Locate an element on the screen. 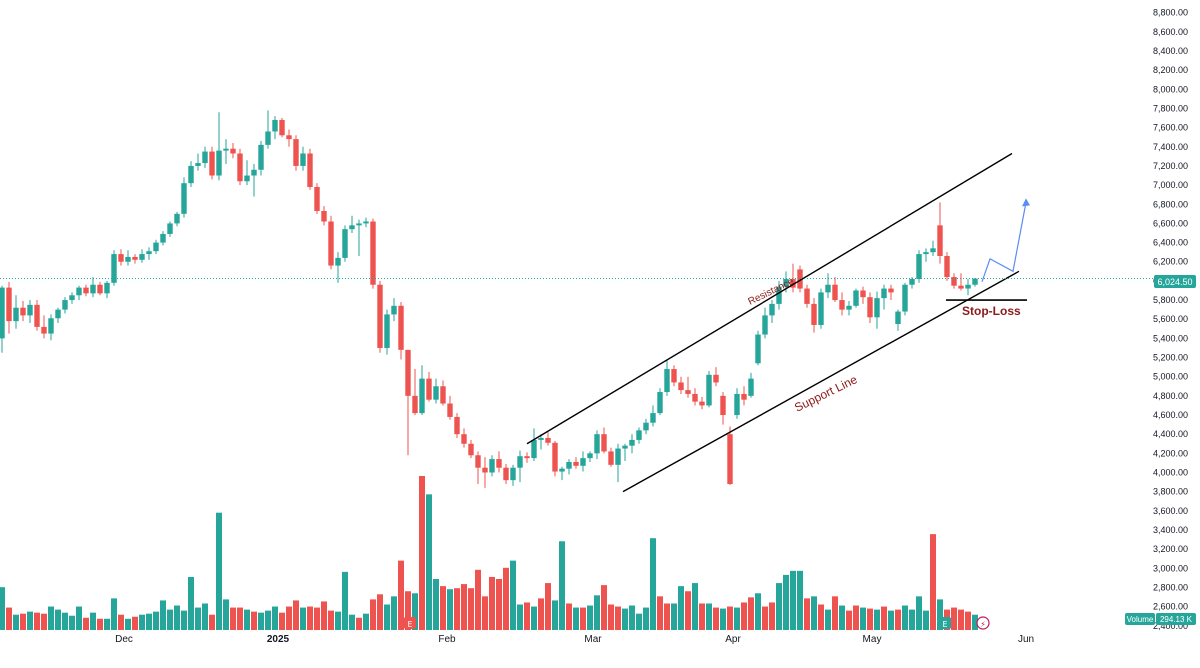  projection-path is located at coordinates (1004, 242).